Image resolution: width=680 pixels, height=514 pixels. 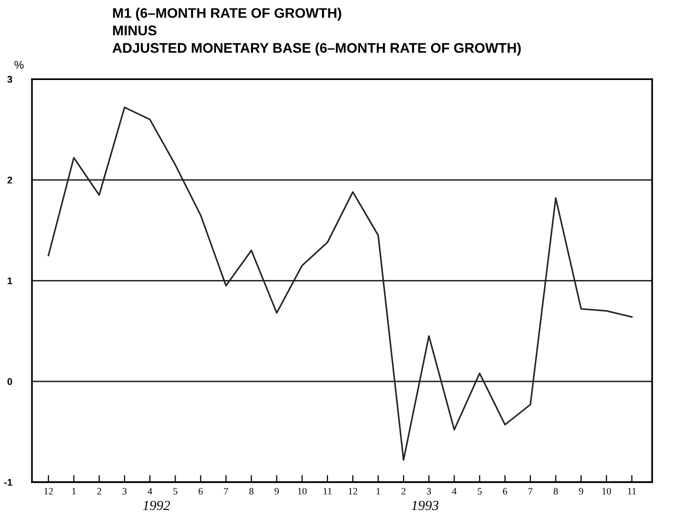 What do you see at coordinates (9, 382) in the screenshot?
I see `y-tick-label: 0` at bounding box center [9, 382].